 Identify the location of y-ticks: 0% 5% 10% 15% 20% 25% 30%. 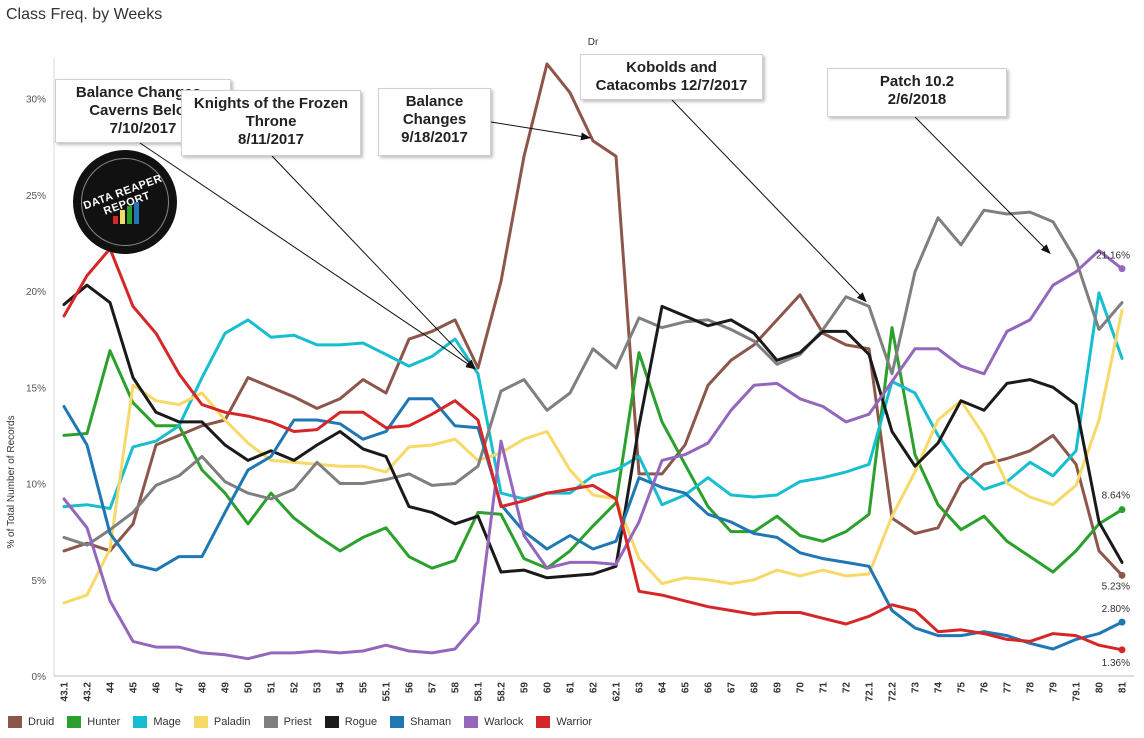
(36, 389).